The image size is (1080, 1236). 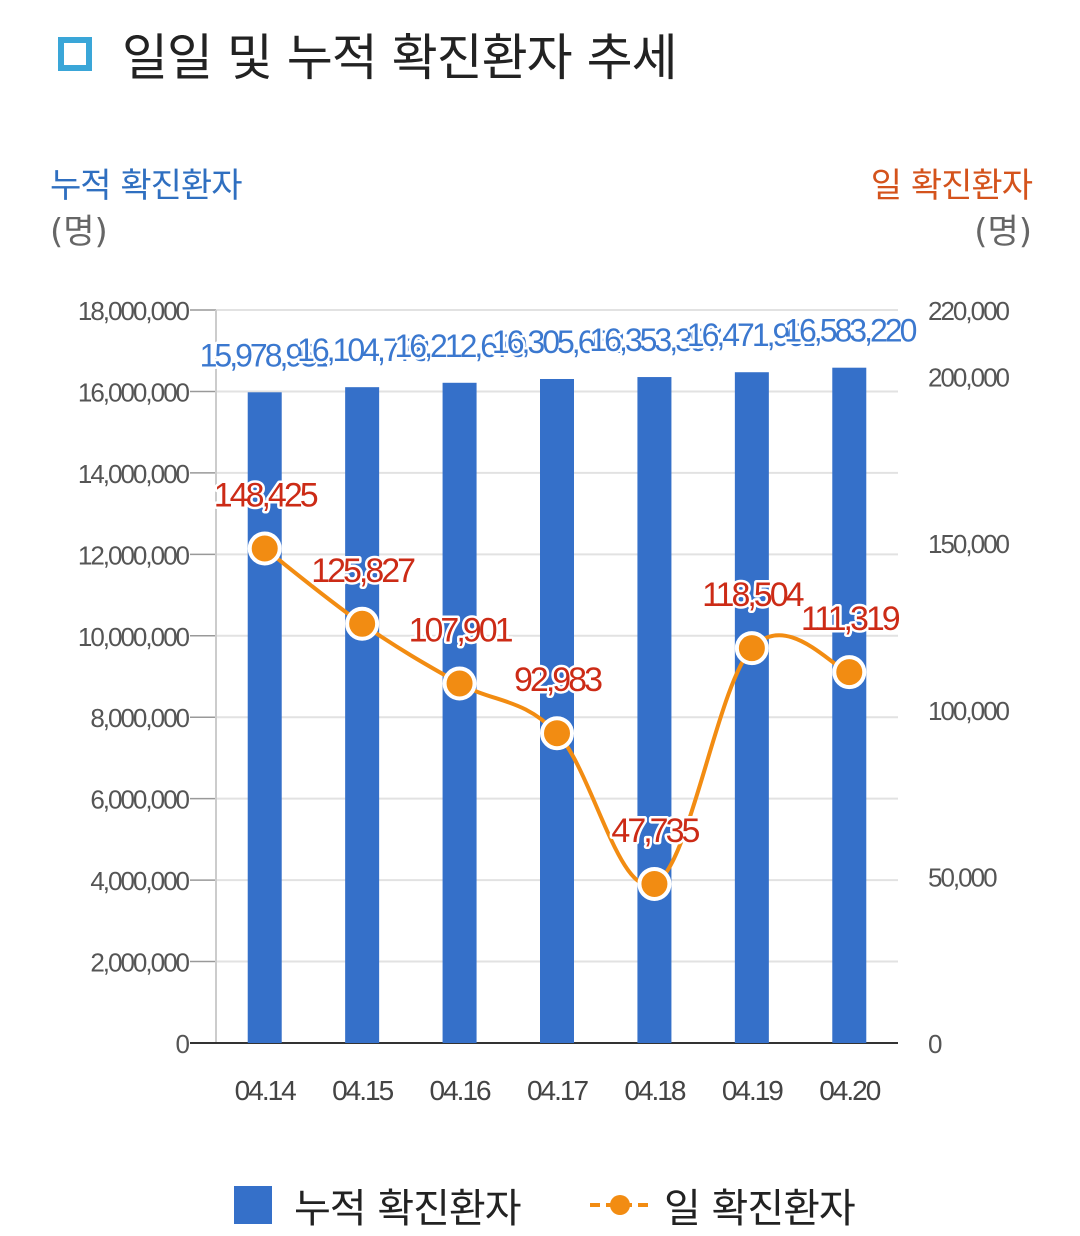 What do you see at coordinates (139, 718) in the screenshot?
I see `left-tick-label: 8,000,000` at bounding box center [139, 718].